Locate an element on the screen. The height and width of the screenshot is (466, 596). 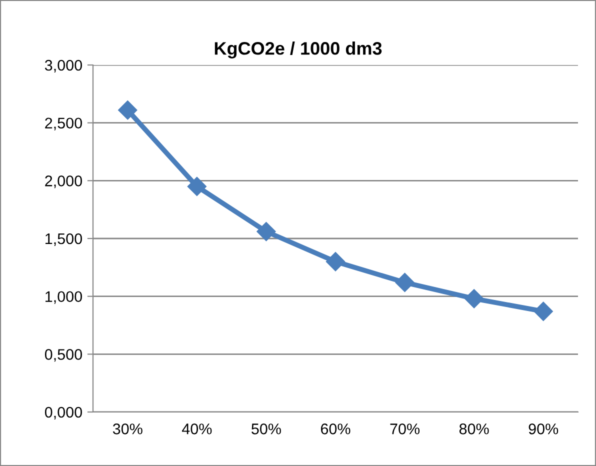
x-tick-label: 30% is located at coordinates (127, 429).